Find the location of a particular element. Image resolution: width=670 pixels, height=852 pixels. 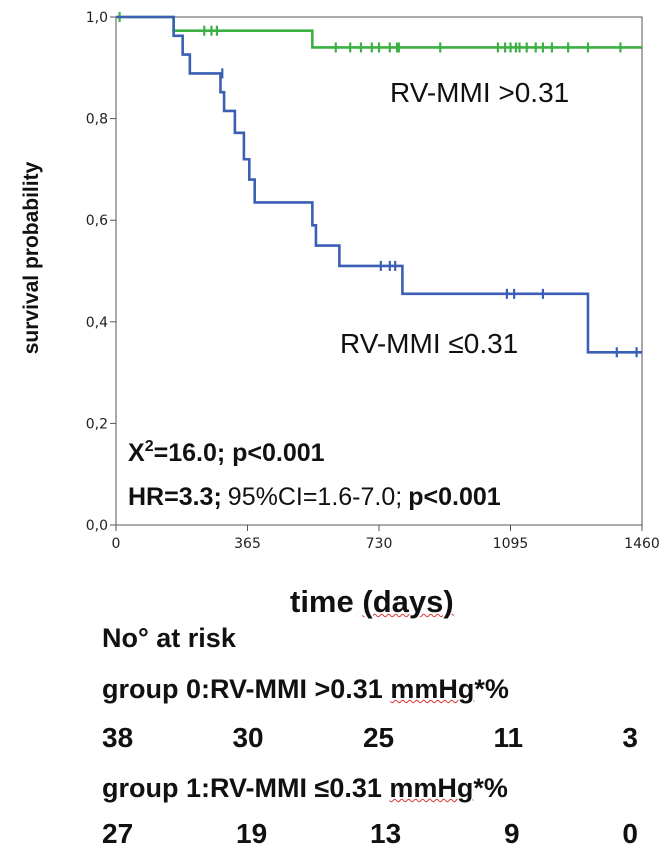

risk-table-title: No° at risk is located at coordinates (169, 638).